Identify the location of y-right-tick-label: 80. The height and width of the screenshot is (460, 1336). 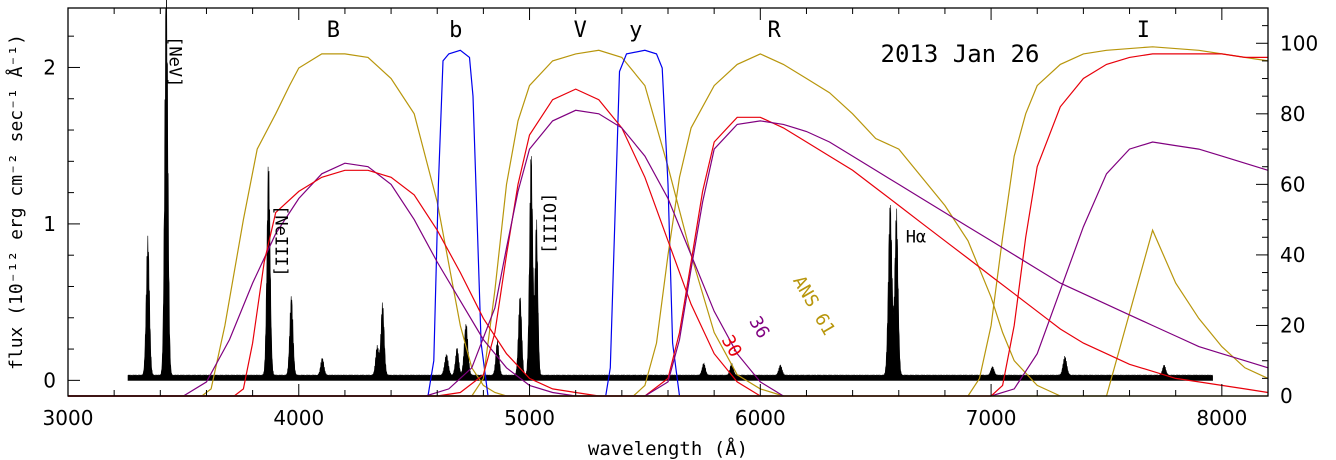
(1292, 114).